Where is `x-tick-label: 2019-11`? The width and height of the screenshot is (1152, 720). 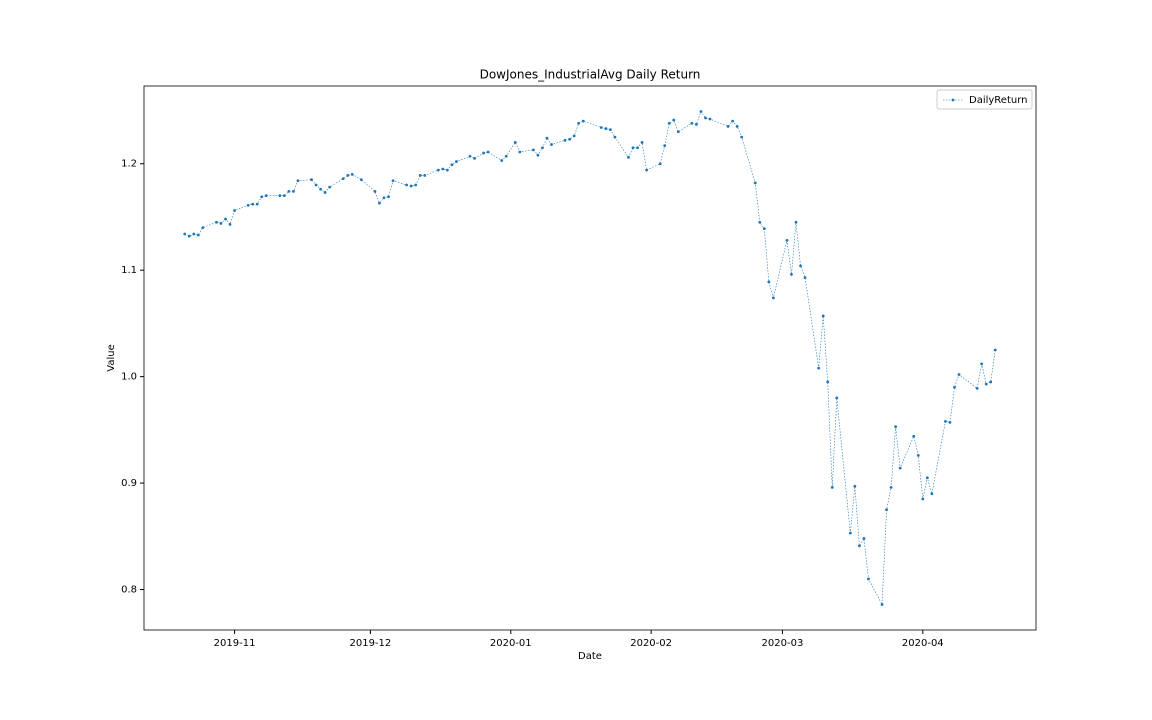
x-tick-label: 2019-11 is located at coordinates (235, 643).